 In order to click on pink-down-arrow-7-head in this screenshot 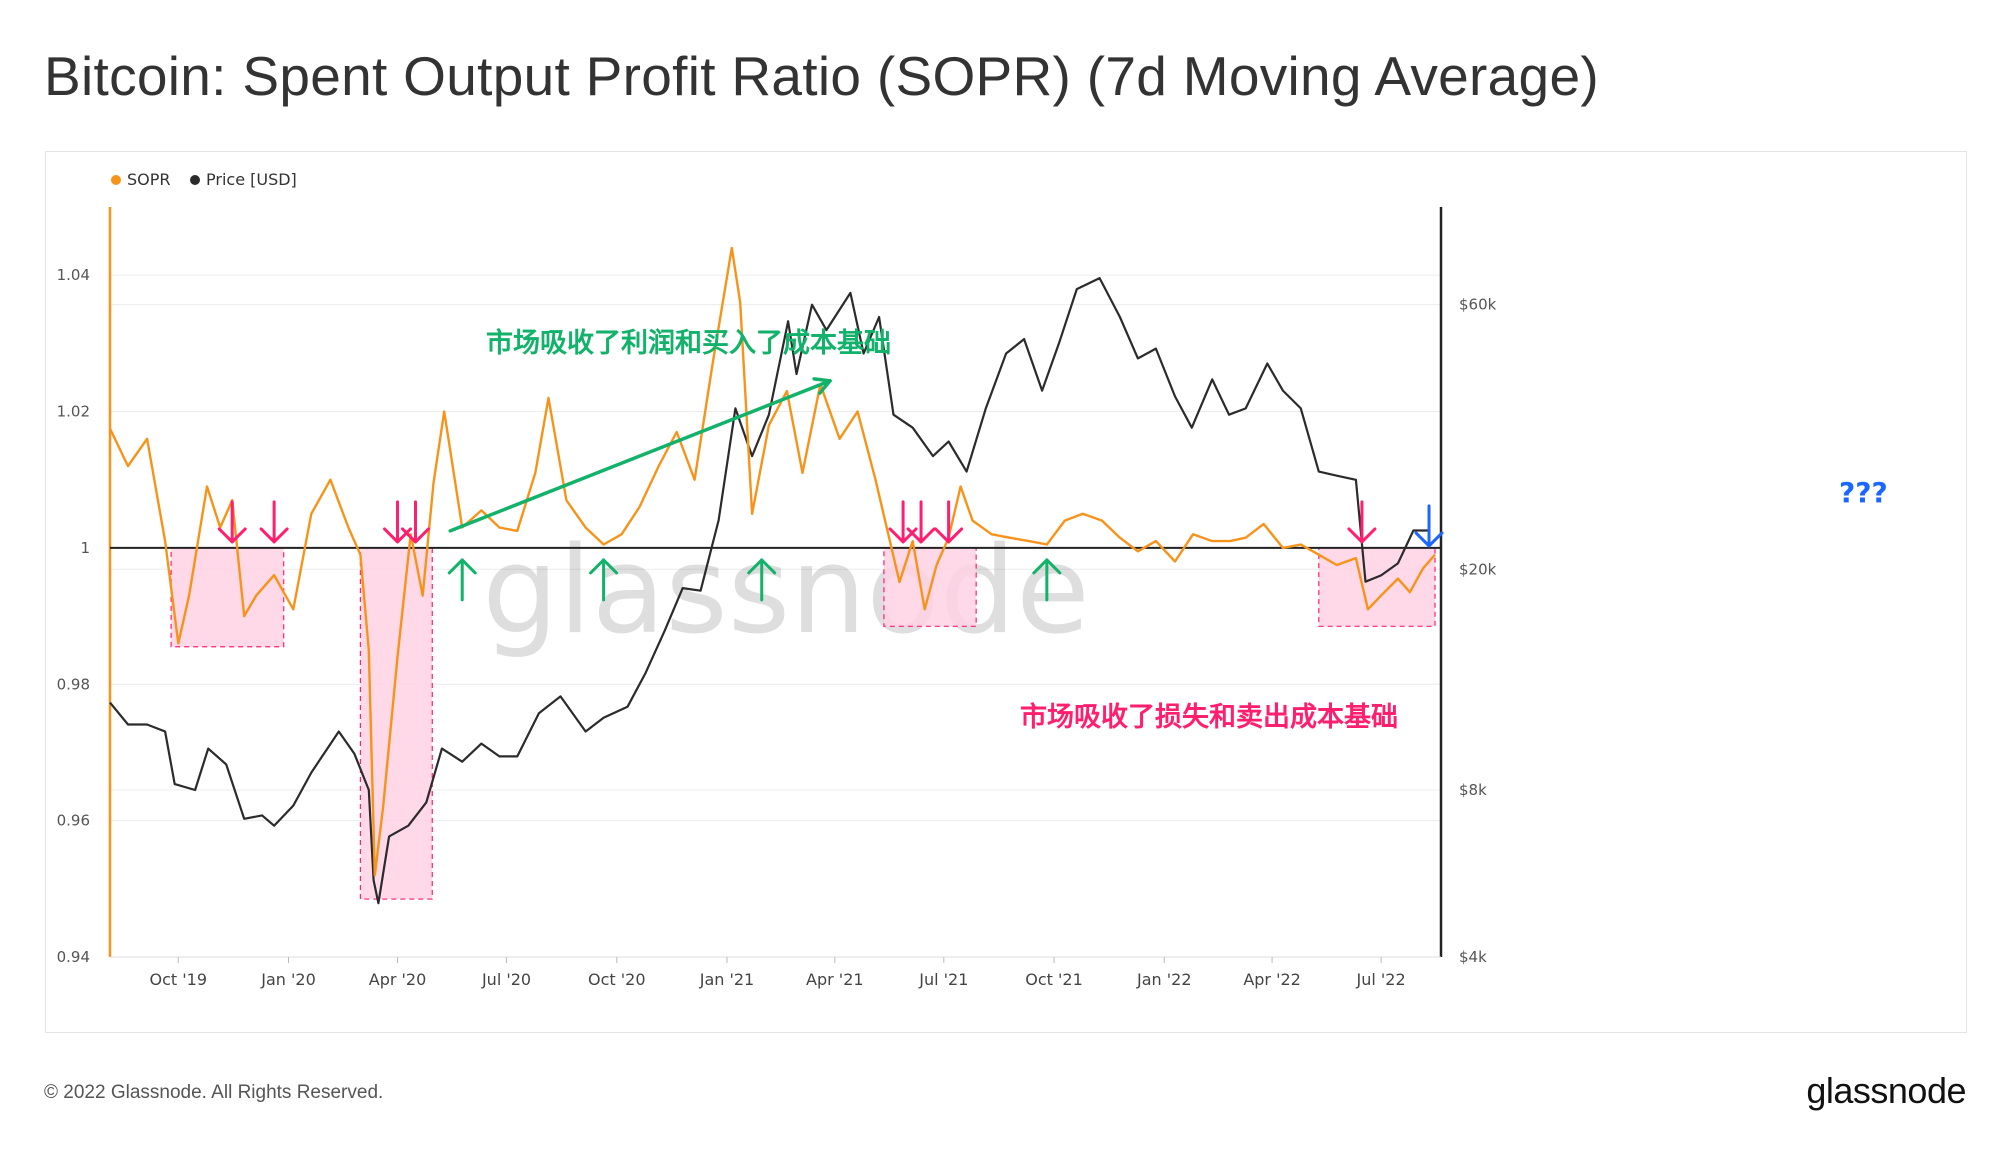, I will do `click(1362, 535)`.